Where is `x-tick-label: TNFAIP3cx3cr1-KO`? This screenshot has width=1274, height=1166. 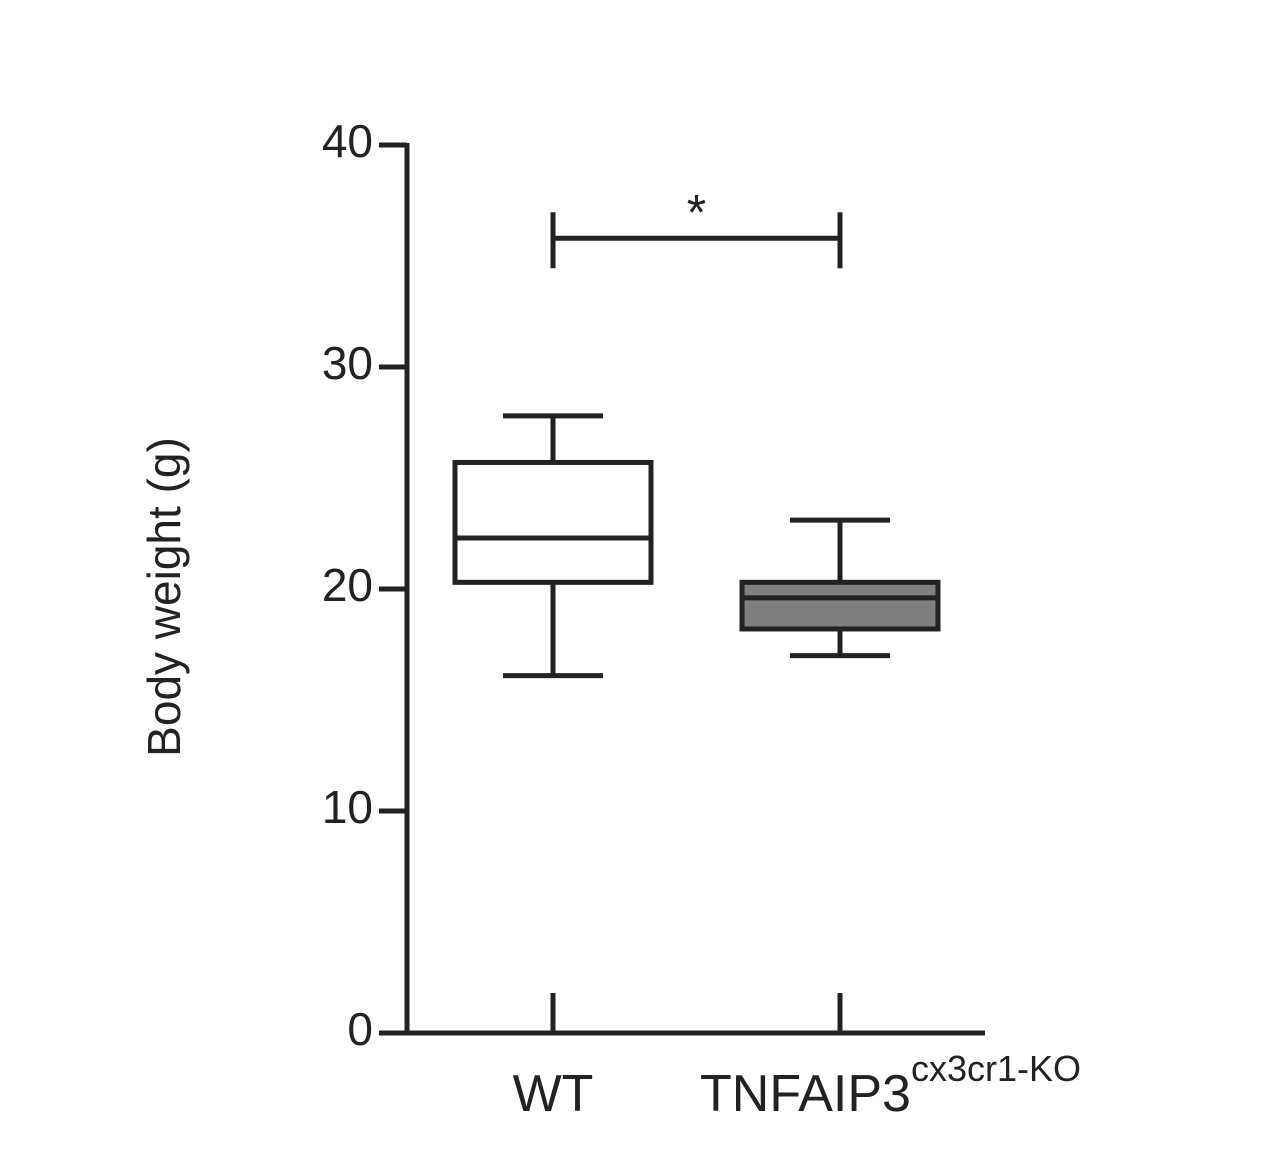 x-tick-label: TNFAIP3cx3cr1-KO is located at coordinates (890, 1085).